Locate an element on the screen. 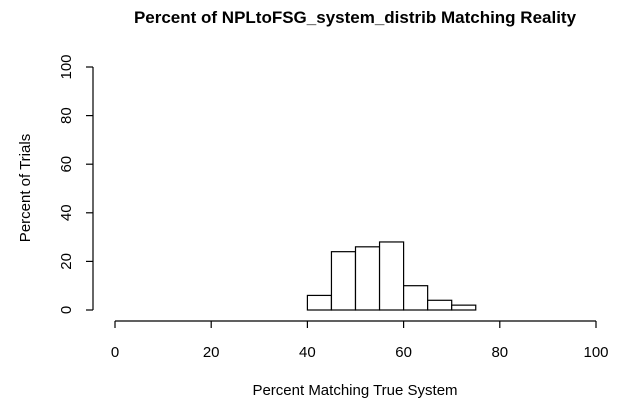  x-tick-label: 40 is located at coordinates (307, 352).